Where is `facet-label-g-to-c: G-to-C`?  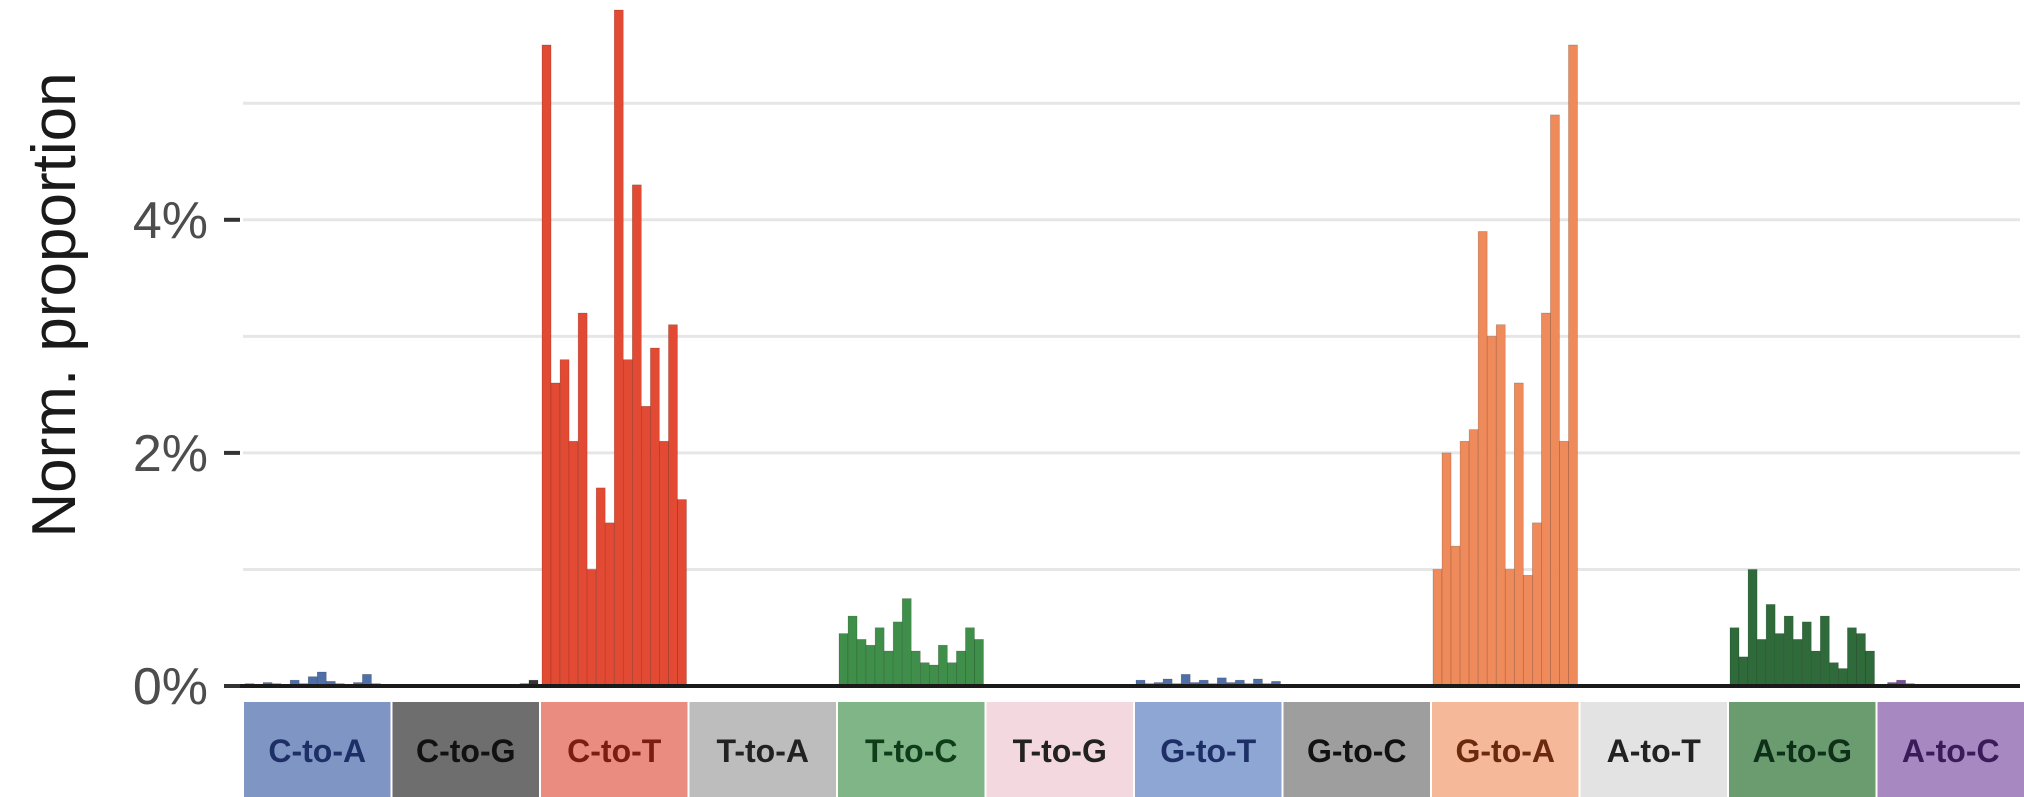 facet-label-g-to-c: G-to-C is located at coordinates (1357, 751).